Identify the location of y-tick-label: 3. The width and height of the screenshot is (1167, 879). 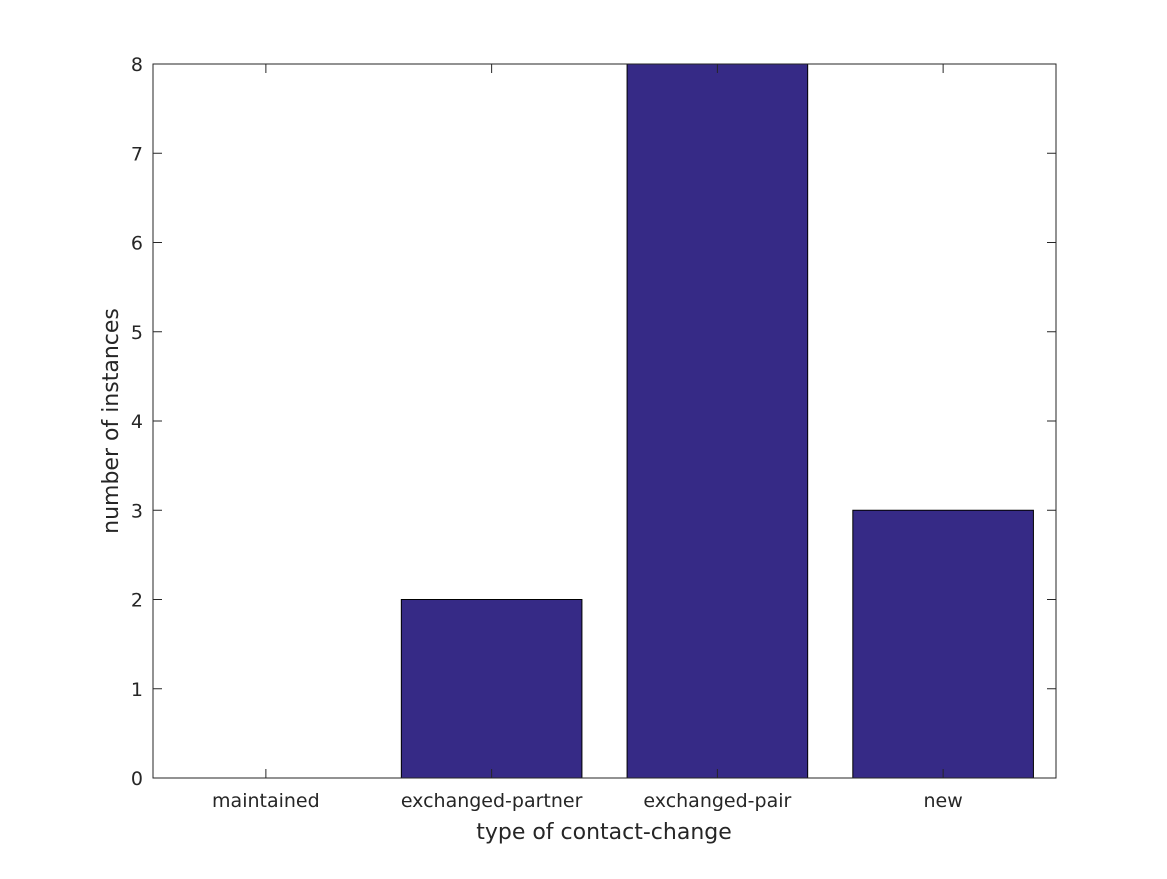
(137, 511).